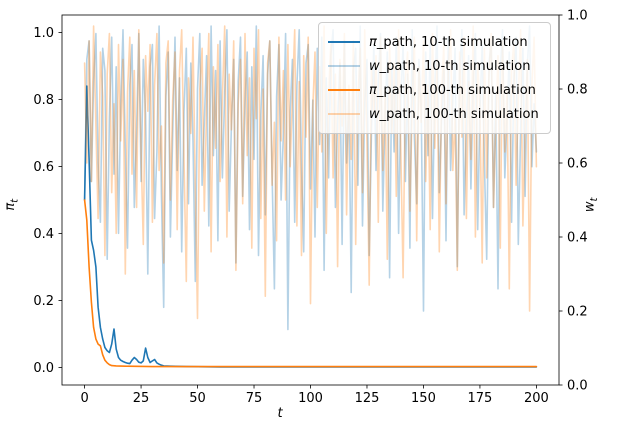  I want to click on legend-item-pi-path-100: π_path, 100-th simulation, so click(434, 90).